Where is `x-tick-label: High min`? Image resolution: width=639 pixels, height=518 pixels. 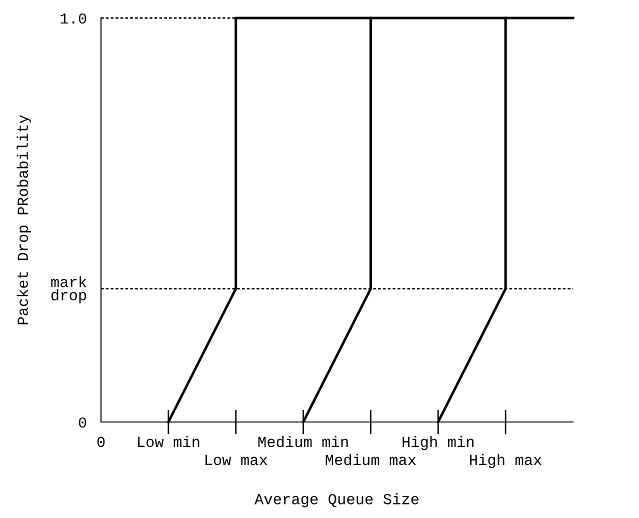
x-tick-label: High min is located at coordinates (438, 443).